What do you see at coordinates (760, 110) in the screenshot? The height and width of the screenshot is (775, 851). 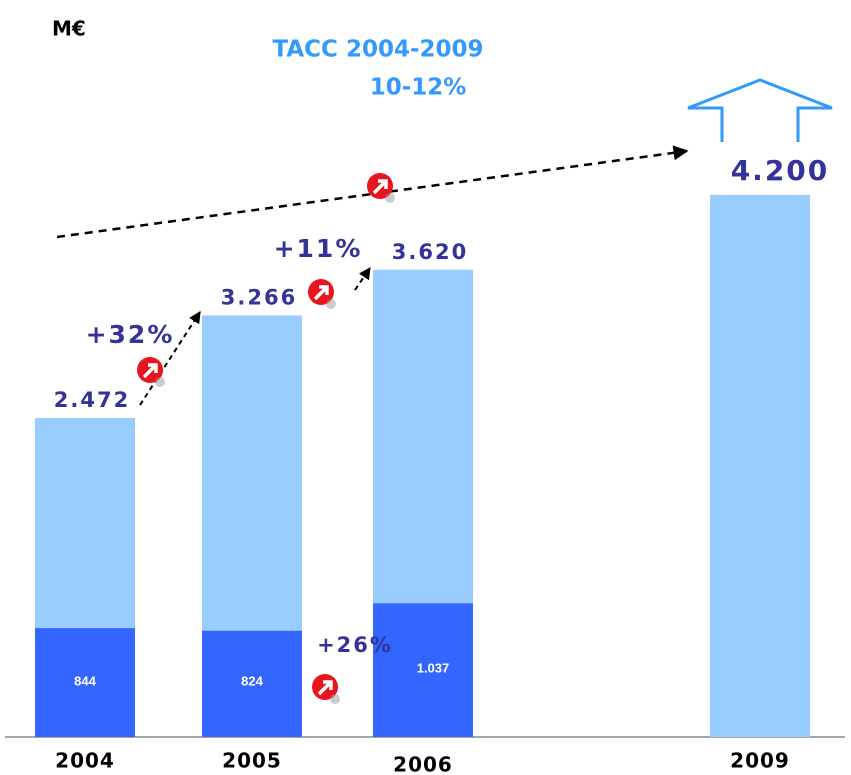 I see `up-arrow` at bounding box center [760, 110].